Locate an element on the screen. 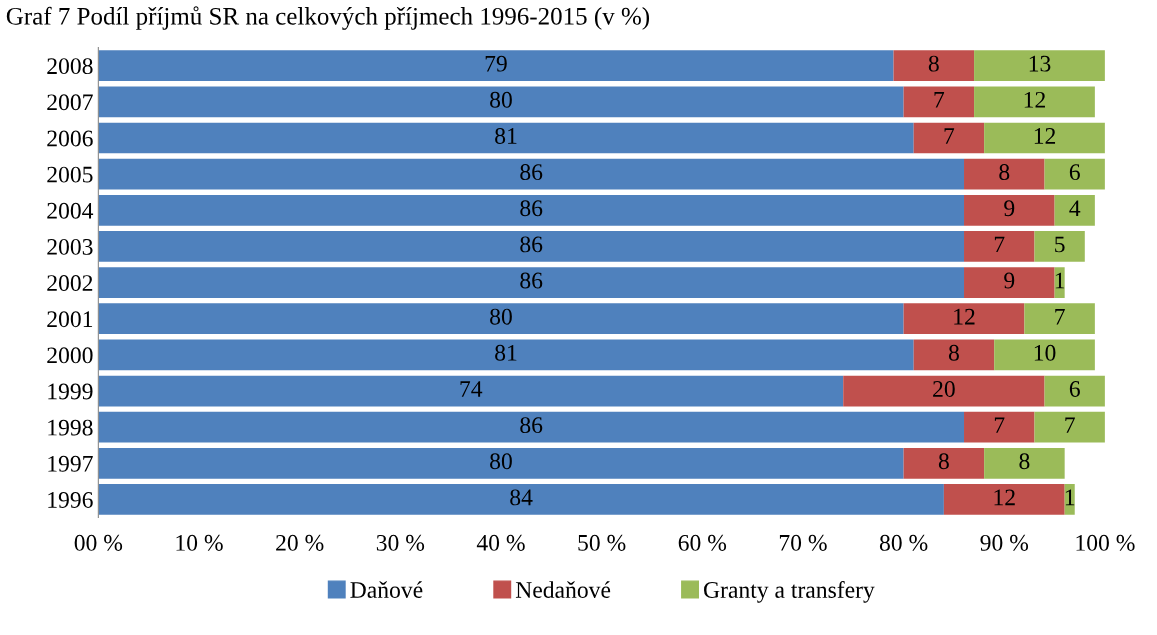 The height and width of the screenshot is (635, 1157). chart-title: Graf 7 Podíl příjmů SR na celkových příjmech 1996-2015 (v %) is located at coordinates (328, 18).